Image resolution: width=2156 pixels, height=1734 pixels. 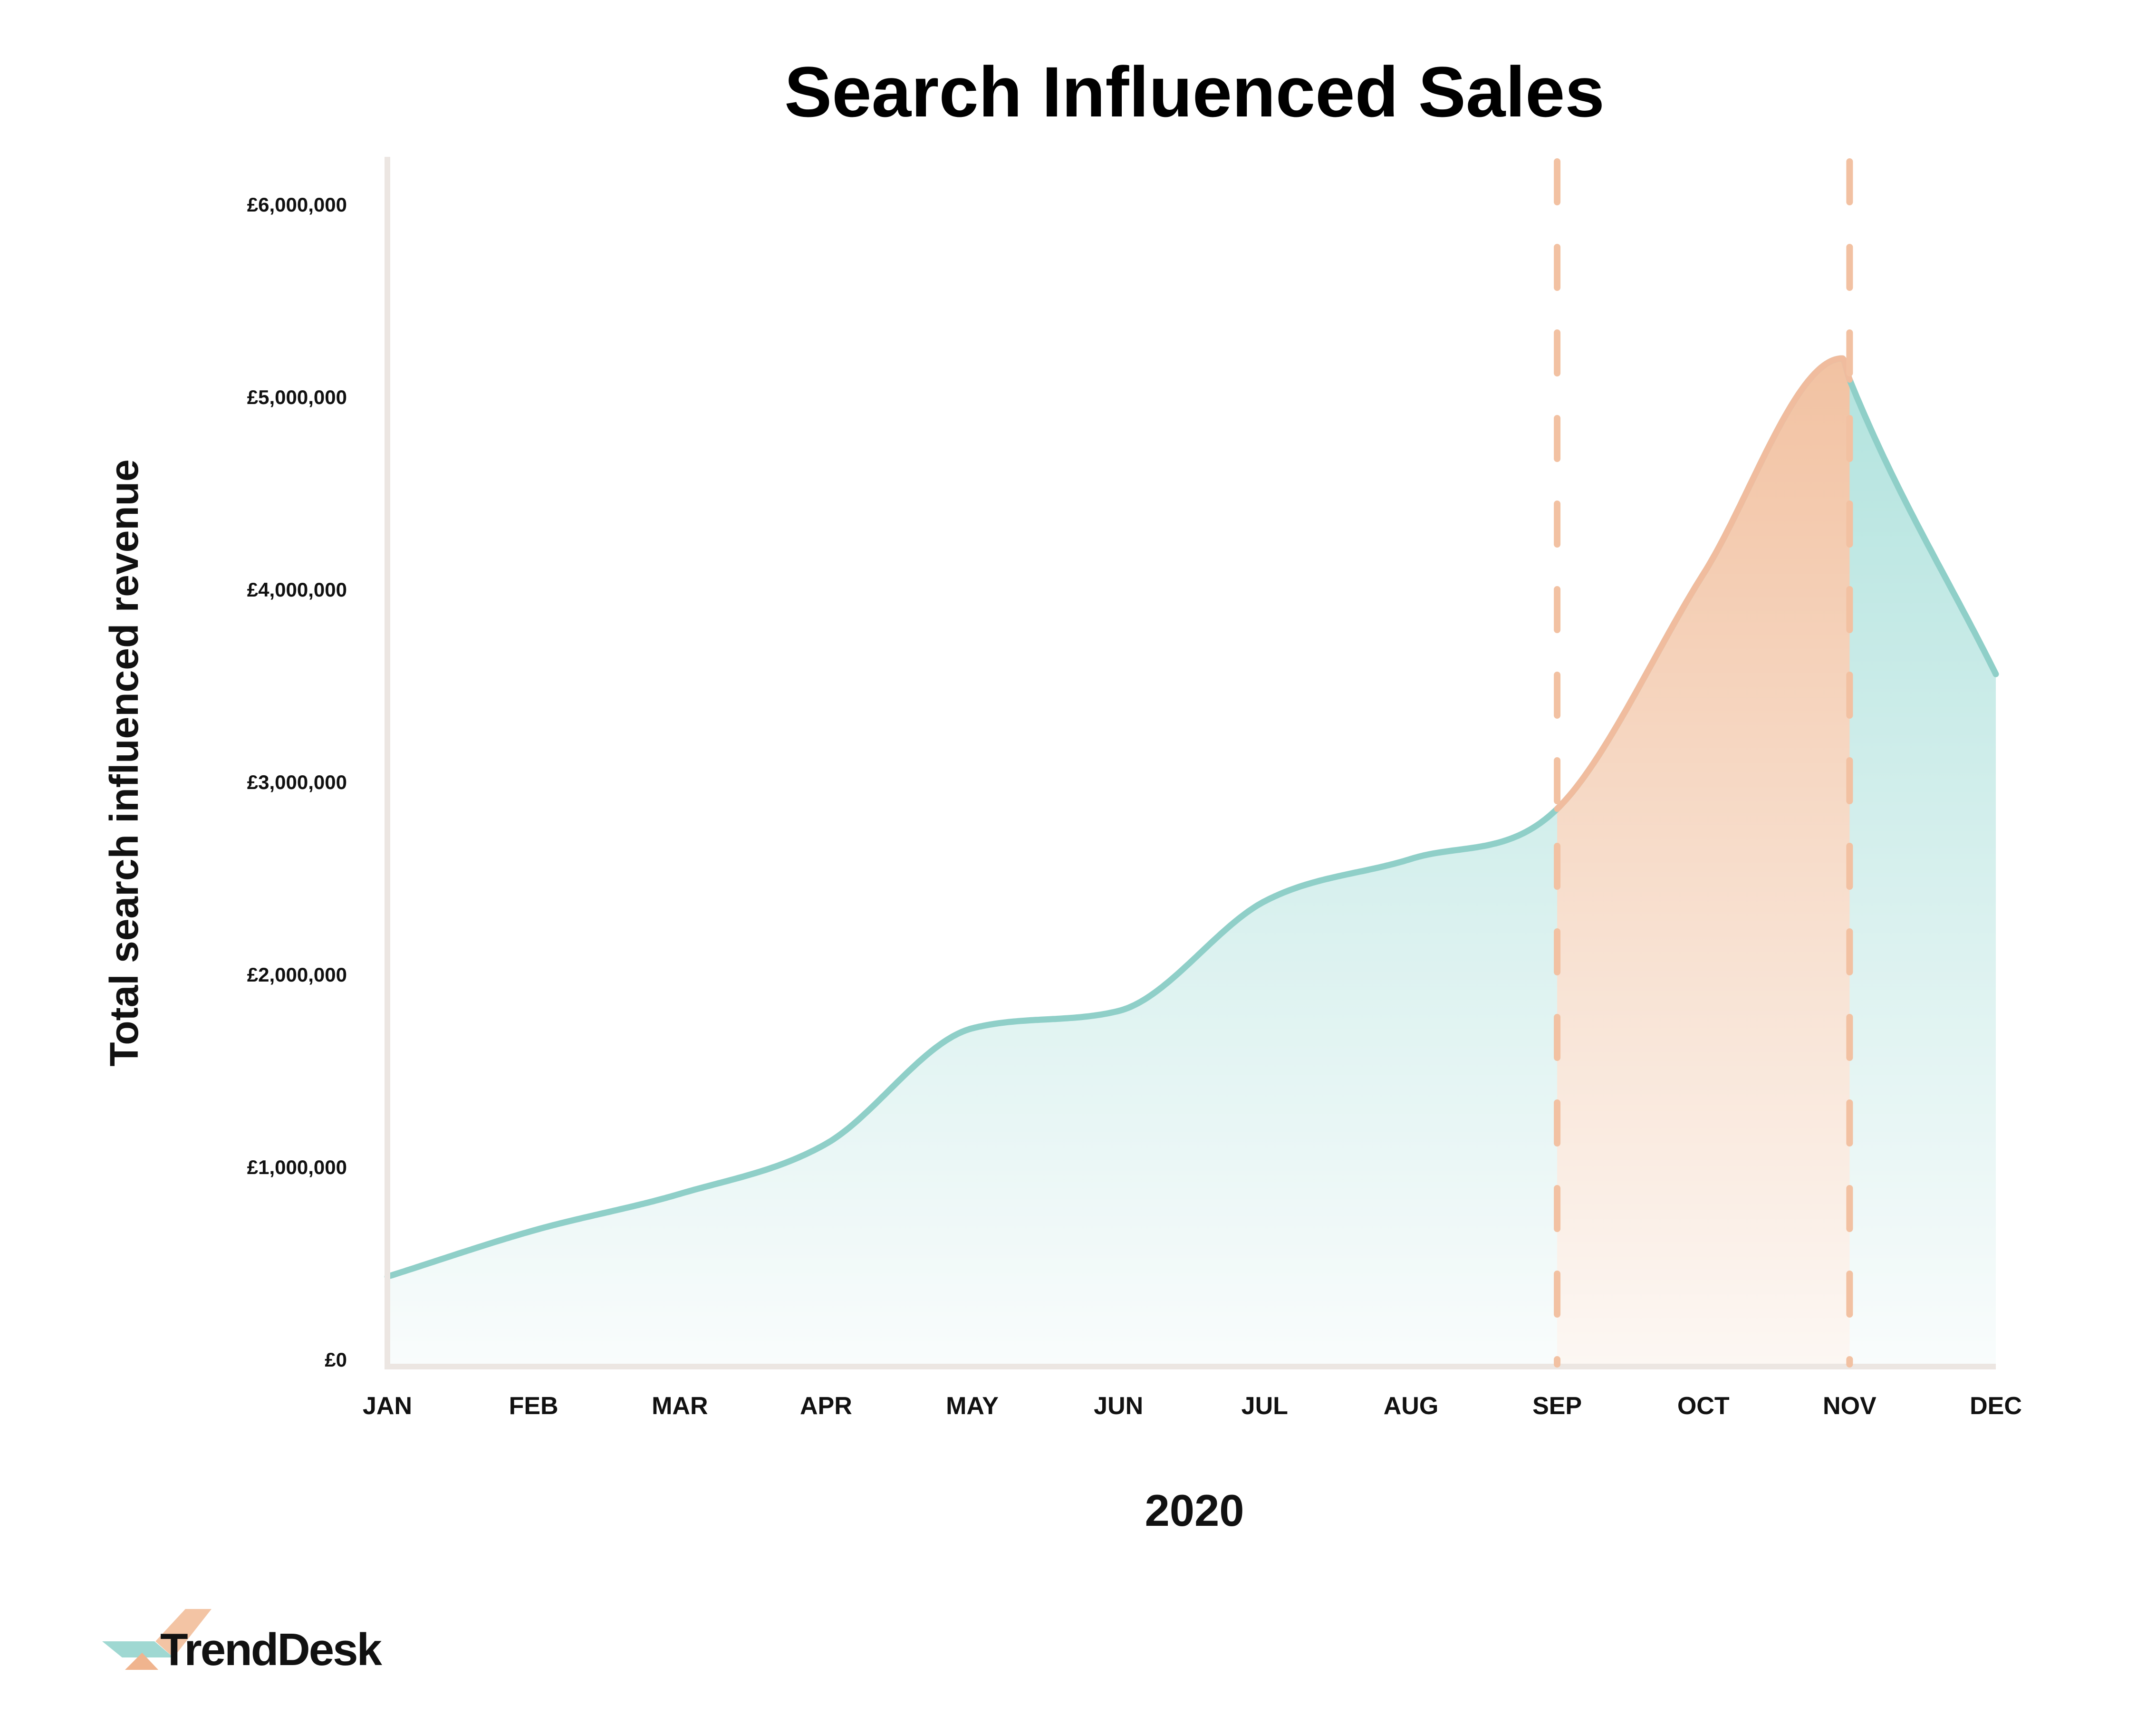 What do you see at coordinates (124, 763) in the screenshot?
I see `y-axis-label: Total search influenced revenue` at bounding box center [124, 763].